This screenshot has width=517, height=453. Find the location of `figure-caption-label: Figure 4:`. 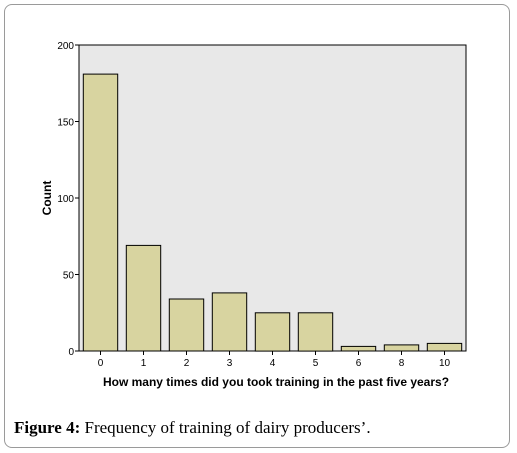

figure-caption-label: Figure 4: is located at coordinates (47, 427).